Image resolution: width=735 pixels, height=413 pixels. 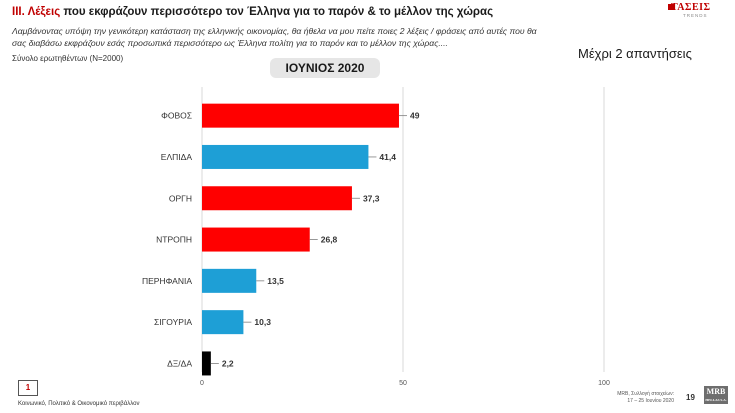 I want to click on sample-size: Σύνολο ερωτηθέντων (Ν=2000), so click(x=68, y=58).